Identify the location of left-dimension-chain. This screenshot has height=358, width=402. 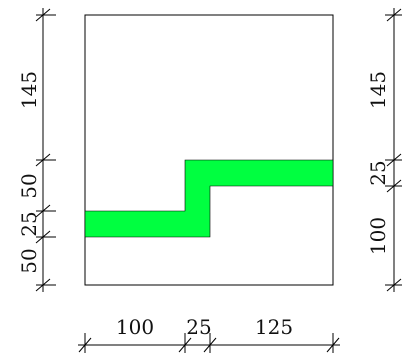
(45, 150).